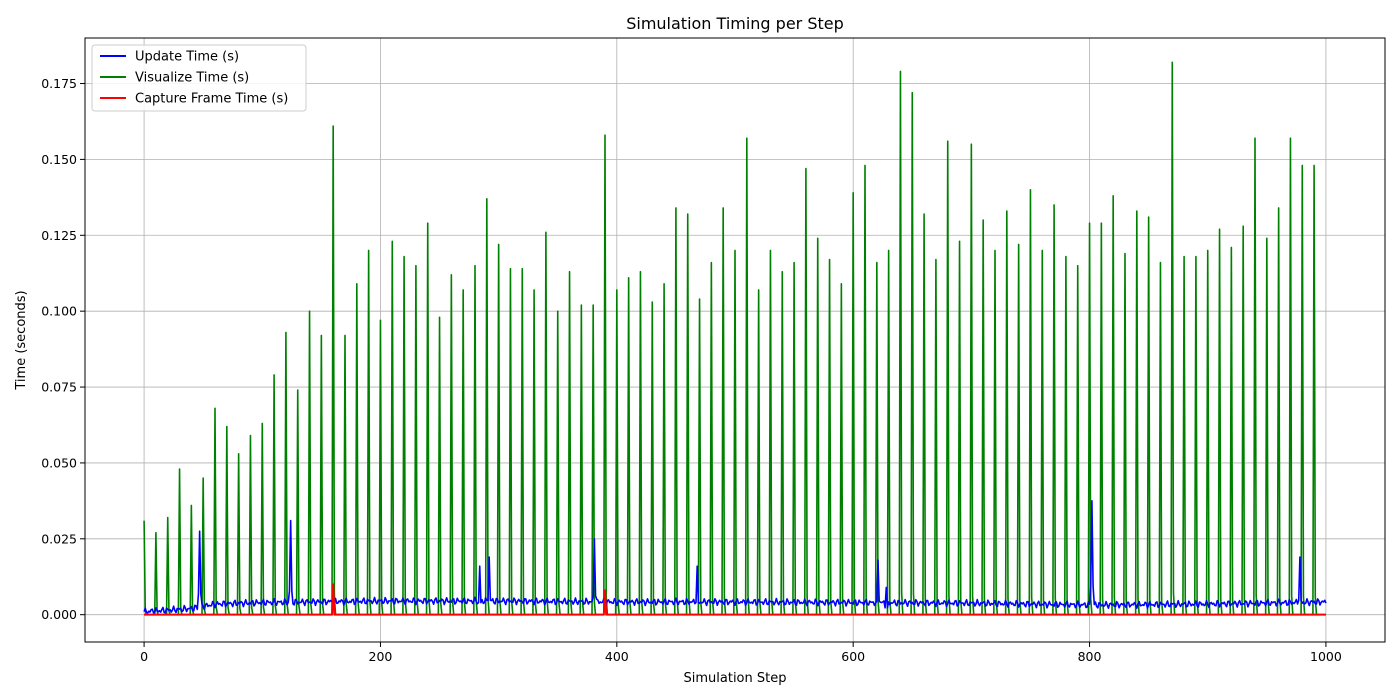 The image size is (1400, 700). What do you see at coordinates (1326, 656) in the screenshot?
I see `x-tick-label: 1000` at bounding box center [1326, 656].